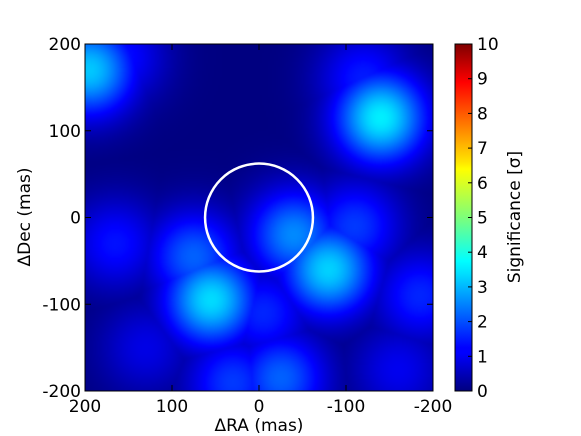 Image resolution: width=581 pixels, height=436 pixels. I want to click on colorbar-tick-label: 1, so click(482, 357).